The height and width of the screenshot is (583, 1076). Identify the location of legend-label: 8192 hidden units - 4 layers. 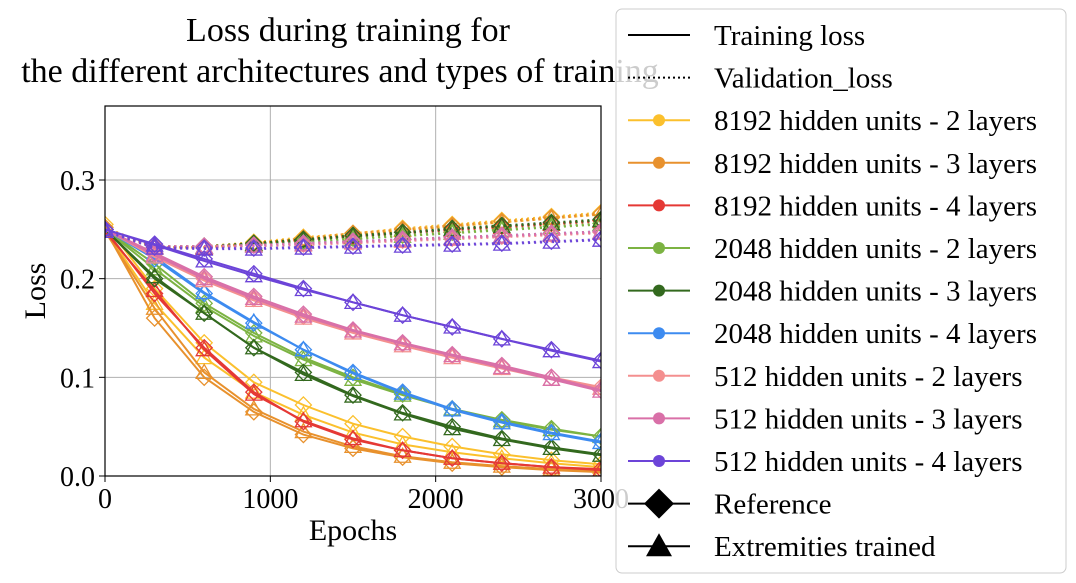
(875, 206).